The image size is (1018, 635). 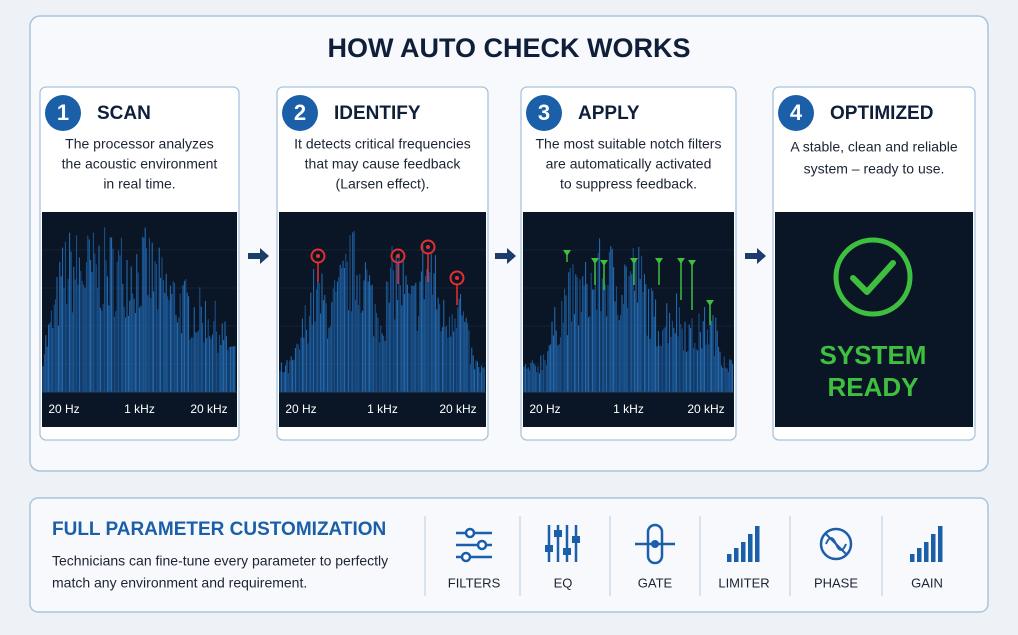 I want to click on step-text: It detects critical frequencies, so click(x=382, y=144).